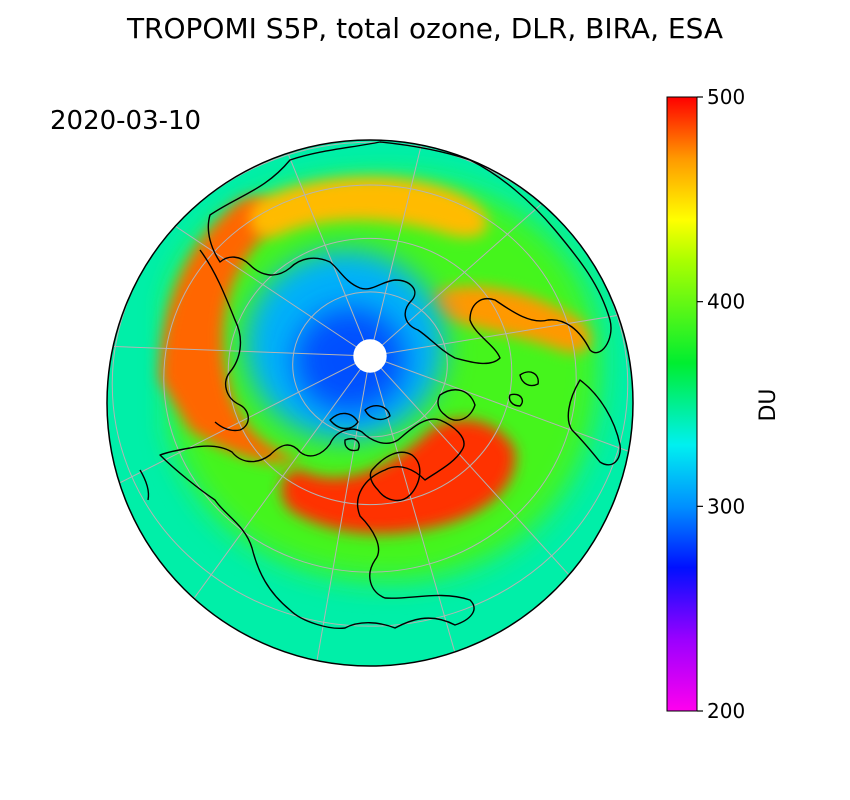 The height and width of the screenshot is (800, 850). I want to click on colorbar-label: DU, so click(768, 404).